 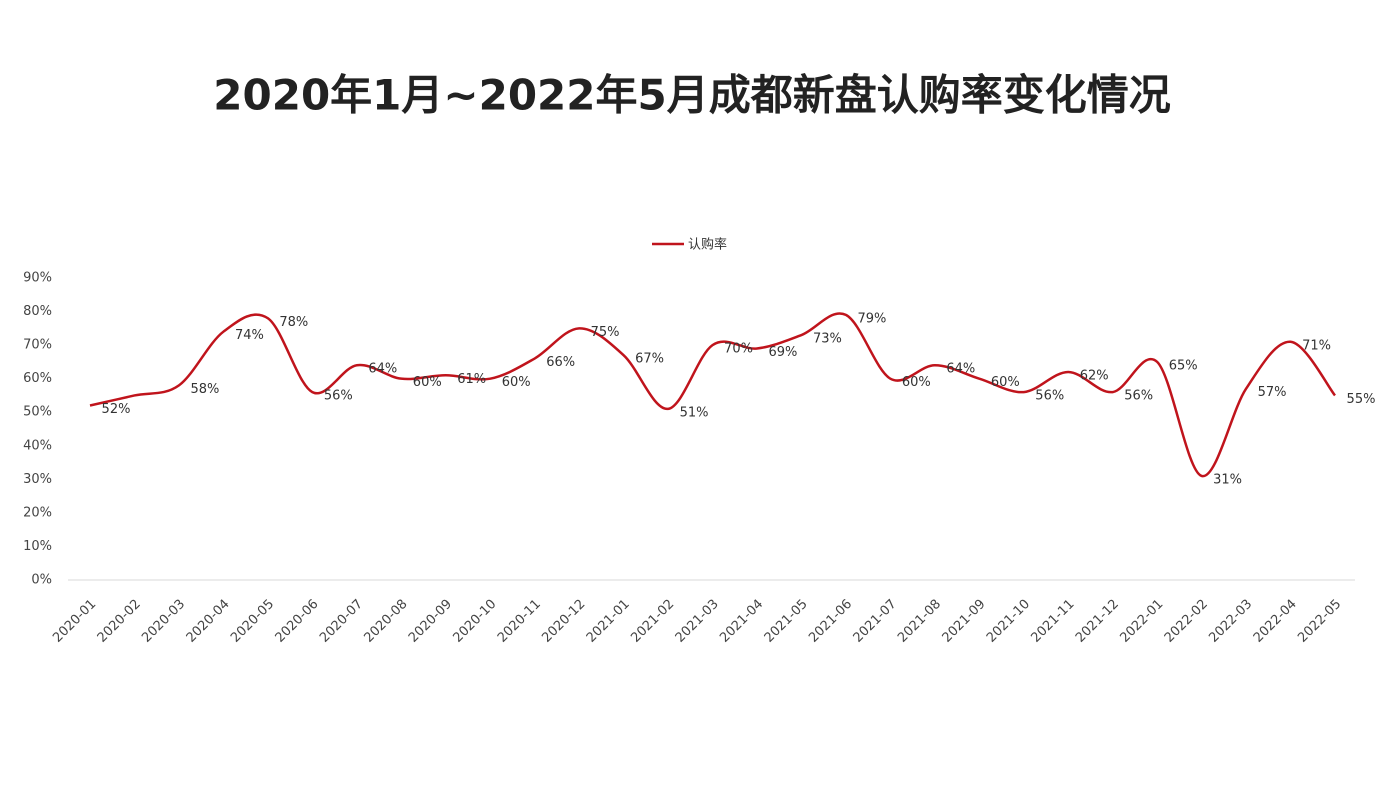 What do you see at coordinates (827, 339) in the screenshot?
I see `data-label: 73%` at bounding box center [827, 339].